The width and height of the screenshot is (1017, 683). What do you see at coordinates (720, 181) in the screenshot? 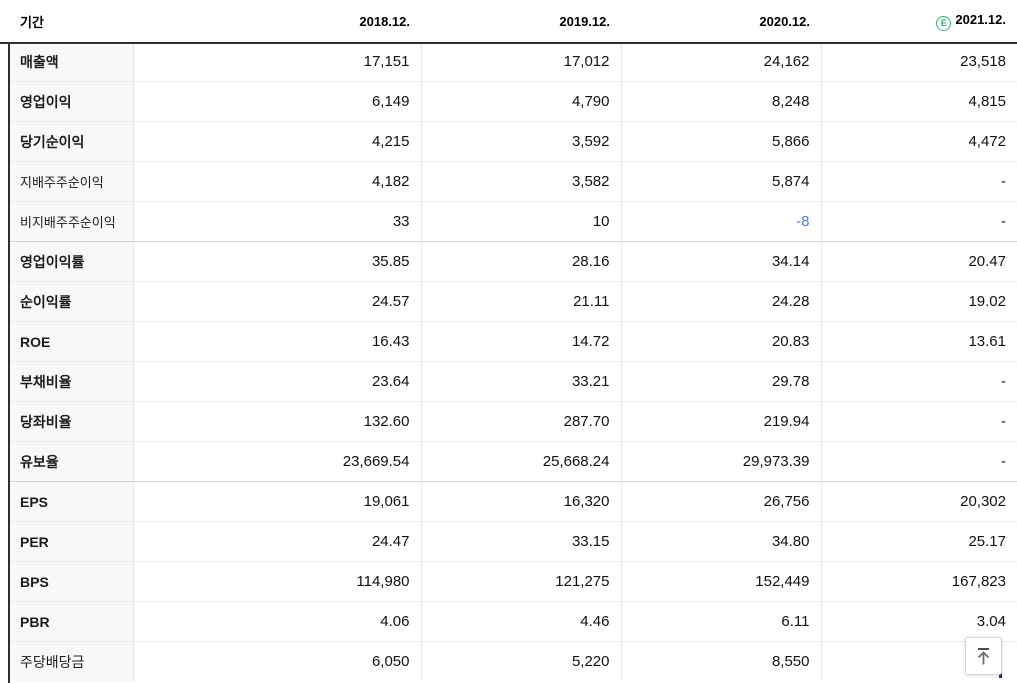
I see `value-cell: 5,874` at bounding box center [720, 181].